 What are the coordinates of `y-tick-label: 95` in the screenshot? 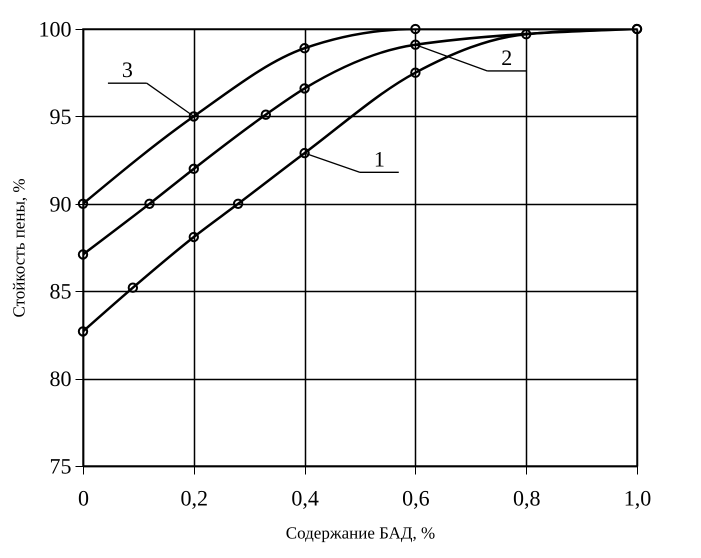 It's located at (61, 116).